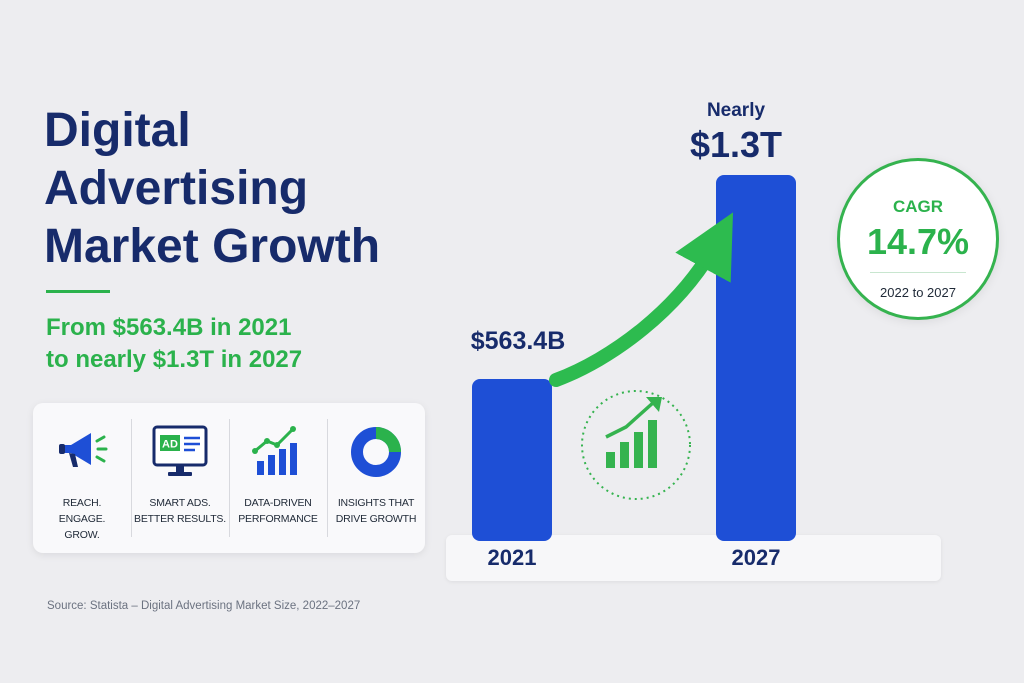  Describe the element at coordinates (169, 327) in the screenshot. I see `subtitle-line-1: From $563.4B in 2021` at that location.